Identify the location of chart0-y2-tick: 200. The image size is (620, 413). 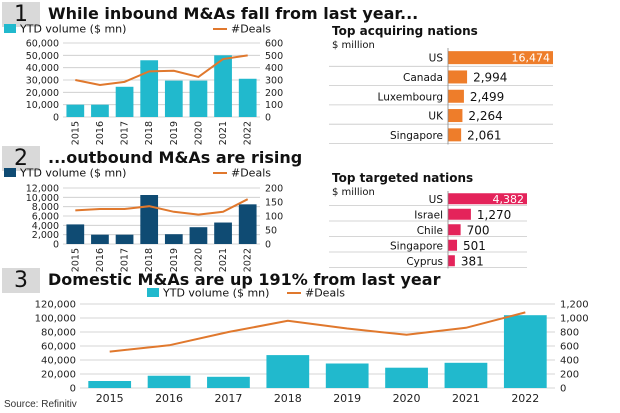
(274, 93).